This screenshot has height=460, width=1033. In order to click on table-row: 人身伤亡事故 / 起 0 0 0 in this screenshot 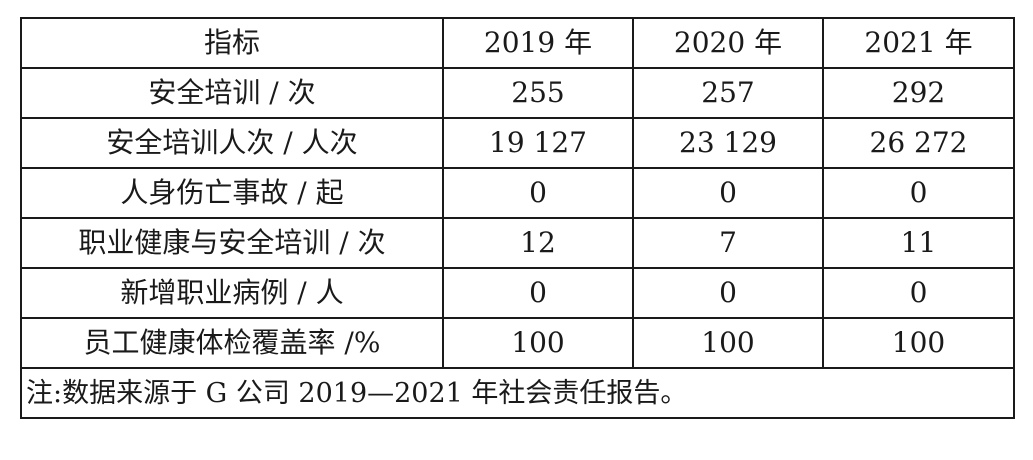, I will do `click(517, 193)`.